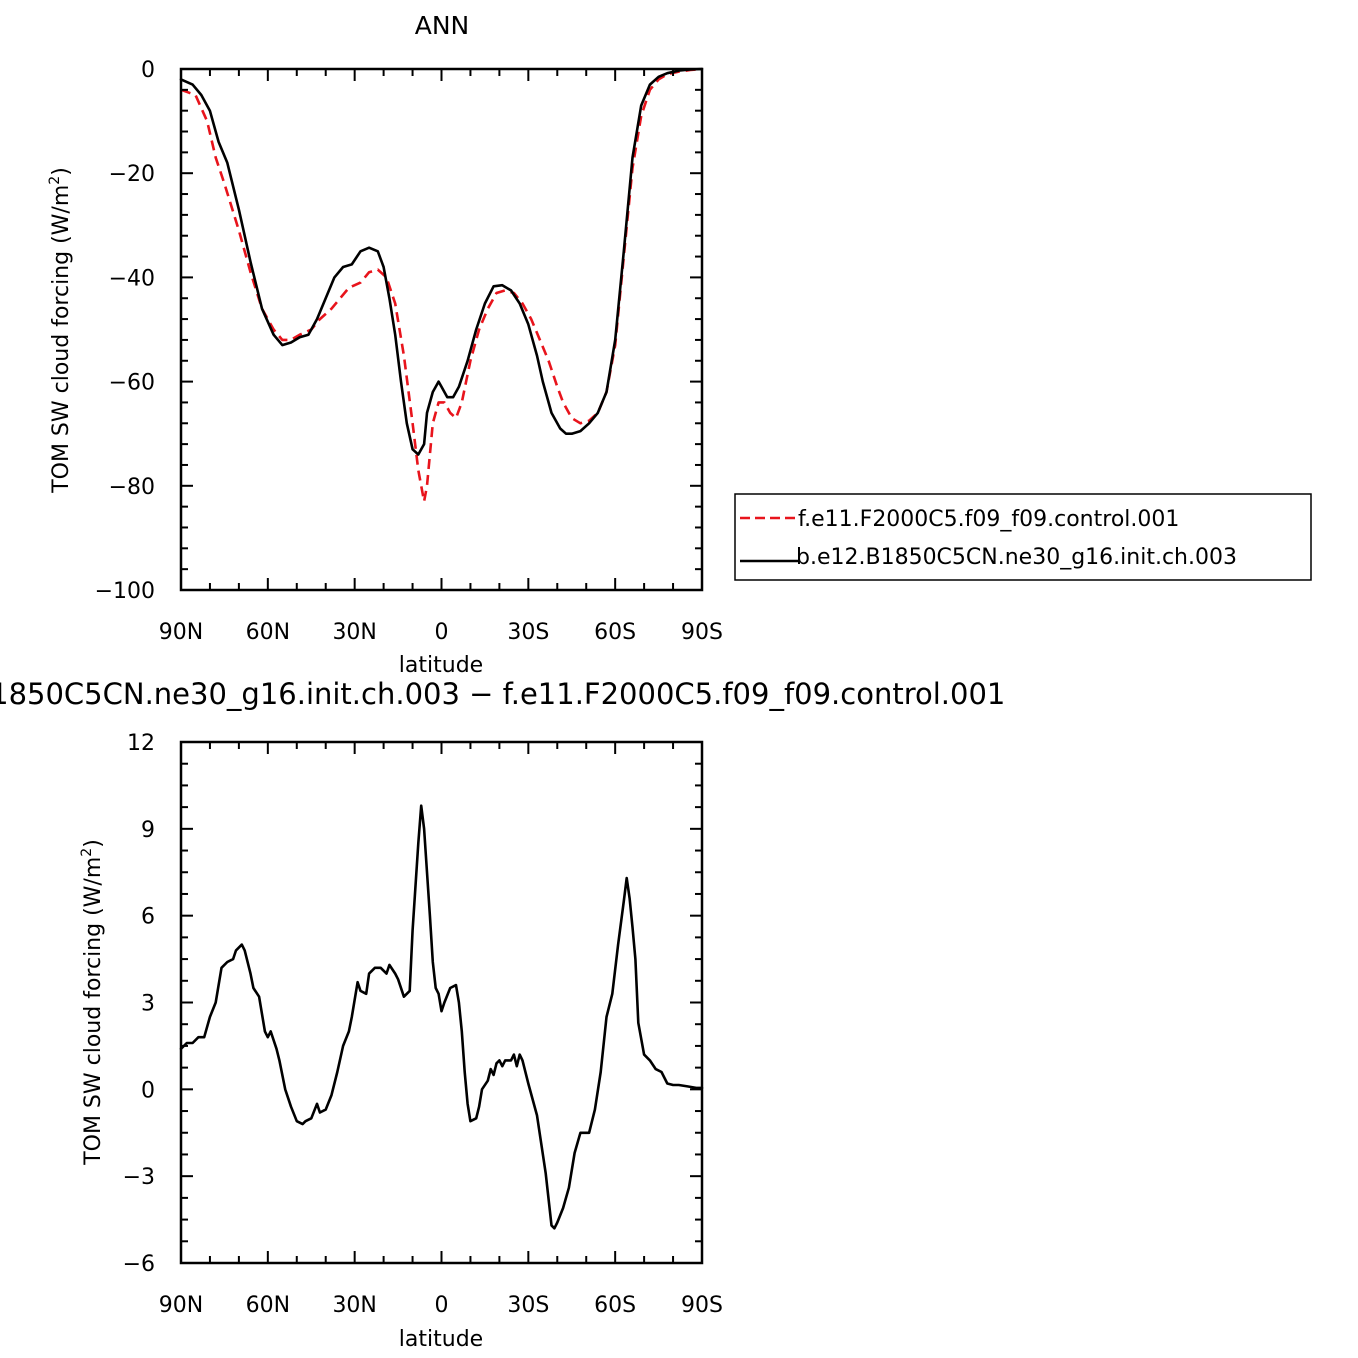 This screenshot has height=1358, width=1358. What do you see at coordinates (442, 25) in the screenshot?
I see `top-chart-title: ANN` at bounding box center [442, 25].